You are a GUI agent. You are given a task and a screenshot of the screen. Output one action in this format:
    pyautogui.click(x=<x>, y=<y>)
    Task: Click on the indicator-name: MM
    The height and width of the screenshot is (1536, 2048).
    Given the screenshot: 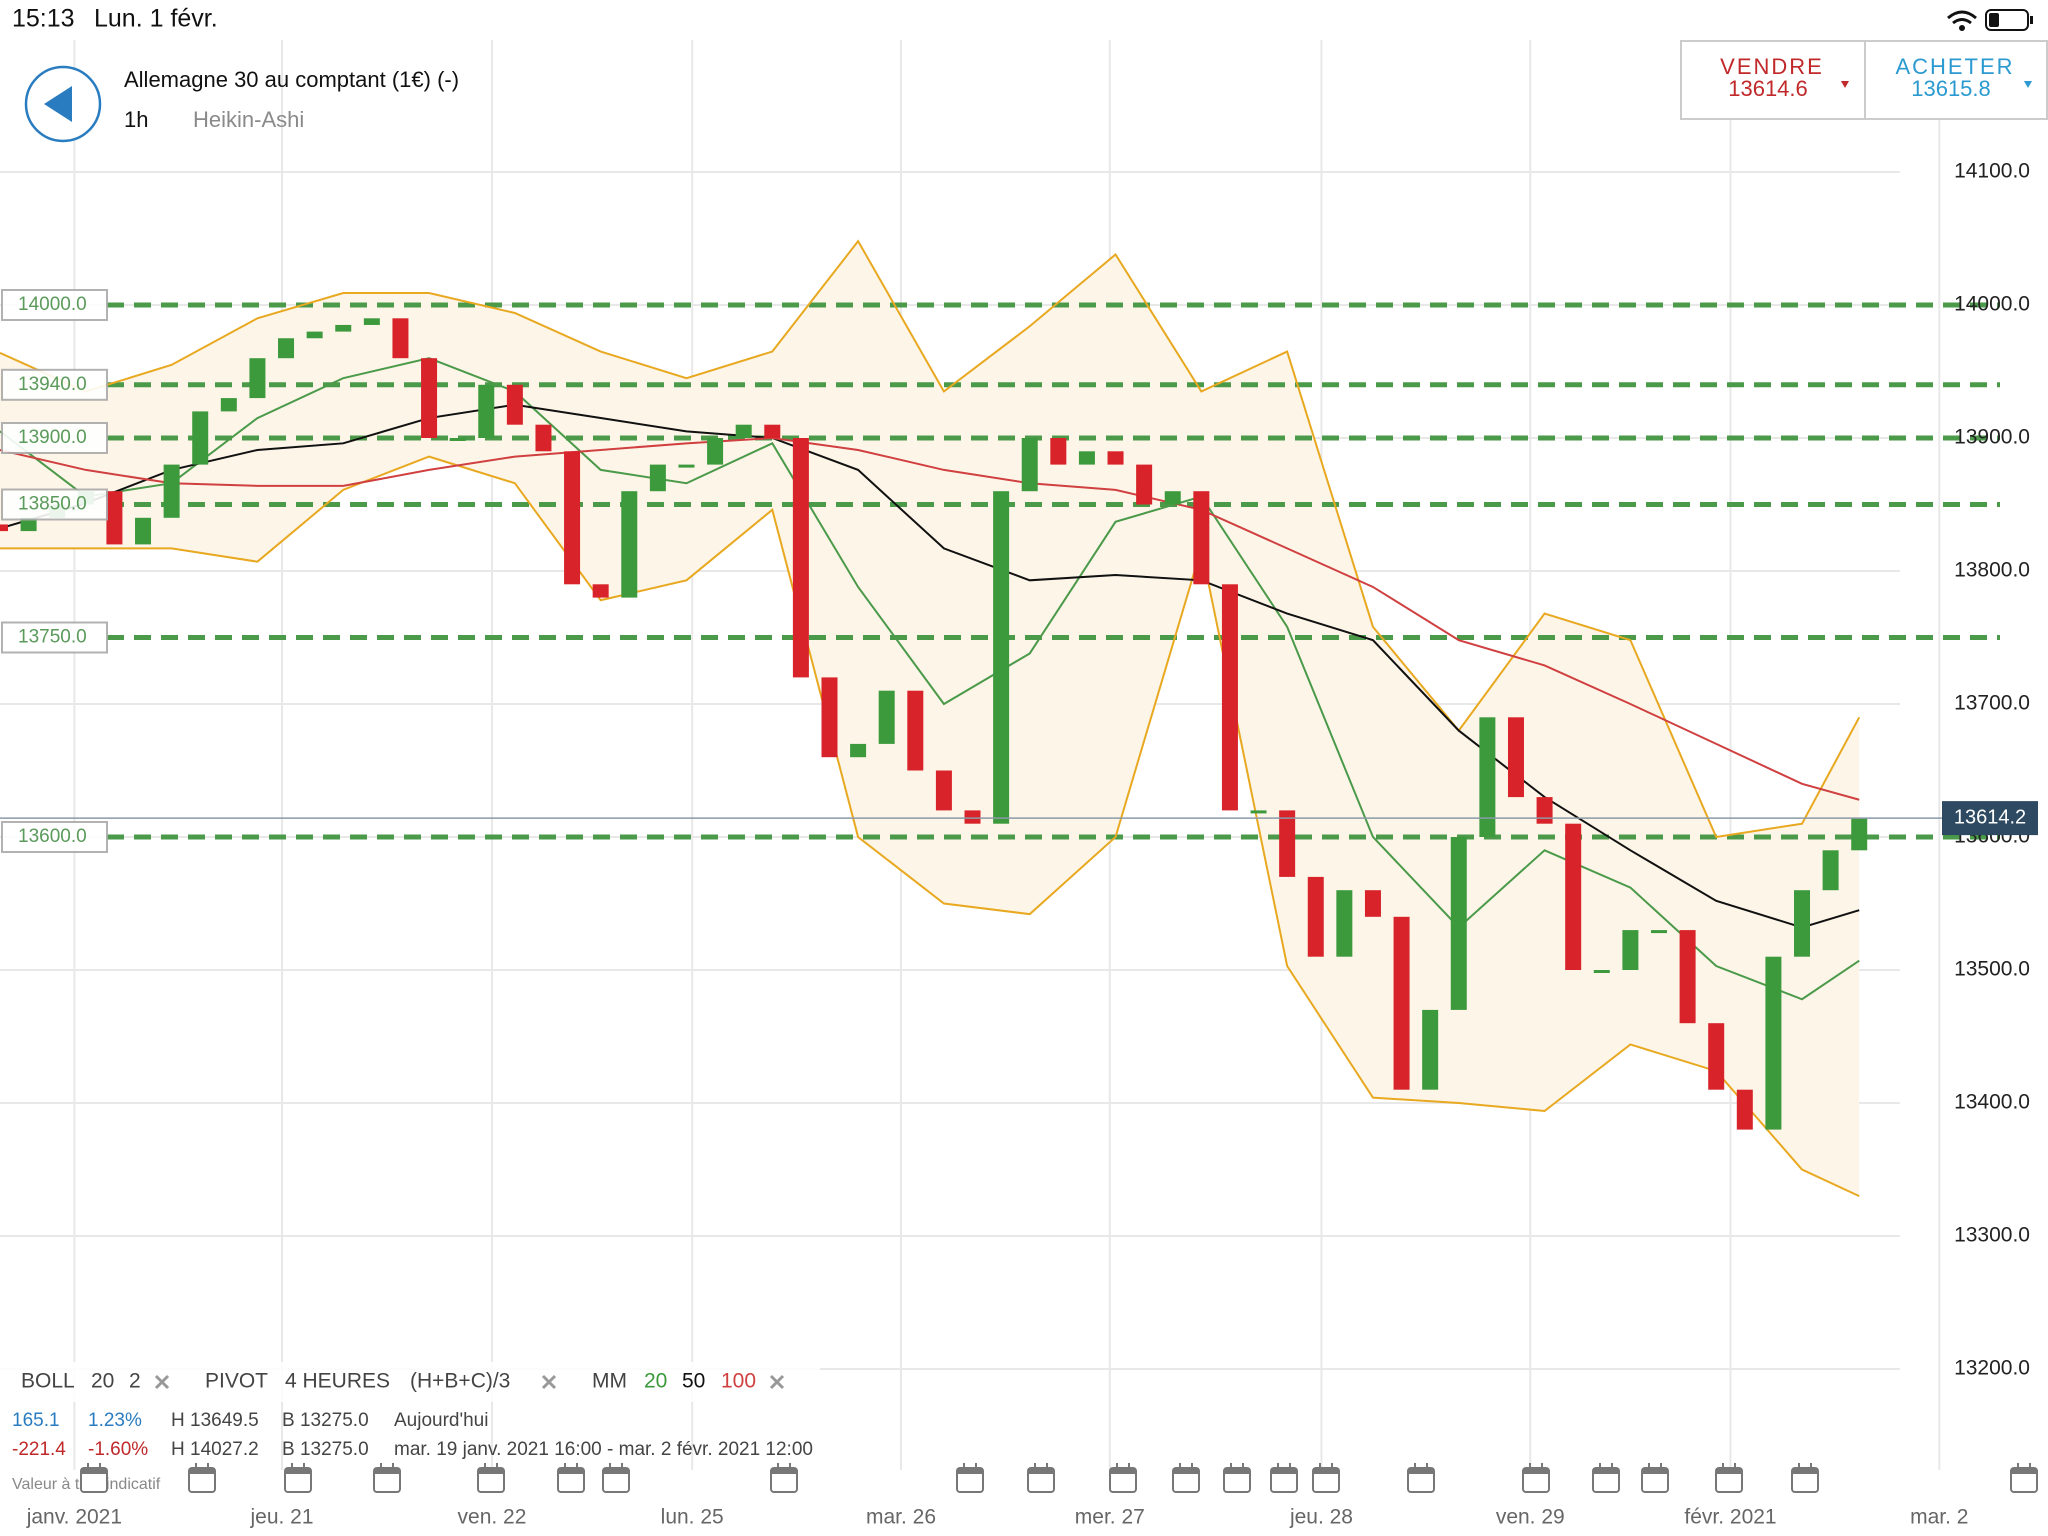 What is the action you would take?
    pyautogui.click(x=609, y=1381)
    